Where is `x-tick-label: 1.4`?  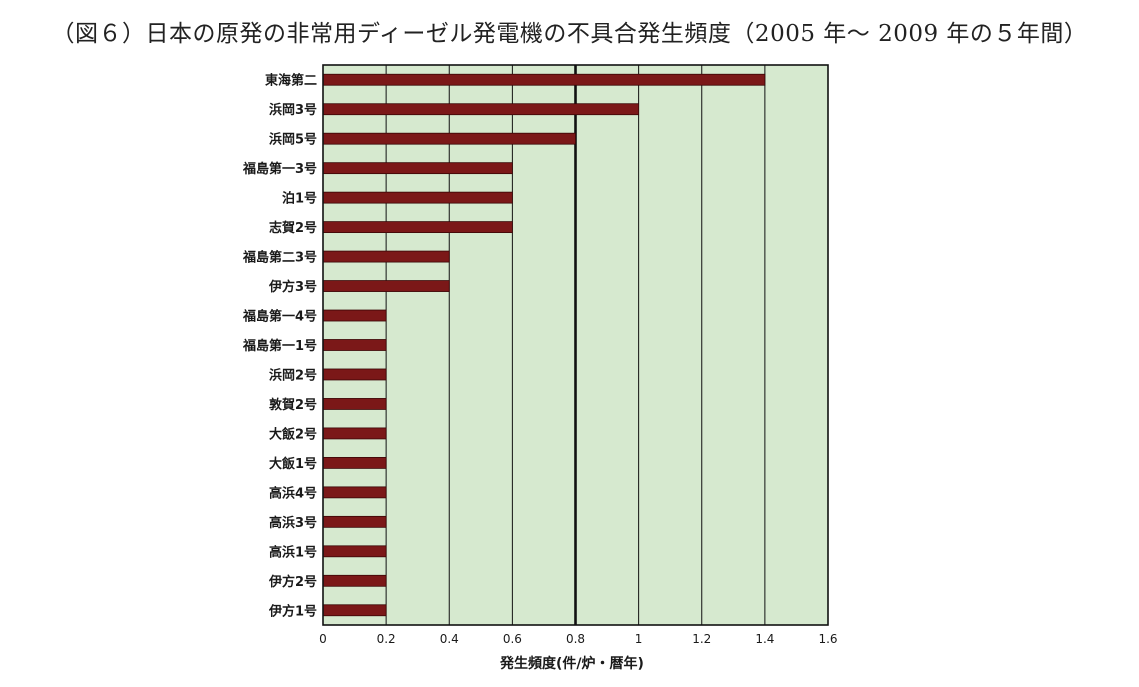
x-tick-label: 1.4 is located at coordinates (764, 639).